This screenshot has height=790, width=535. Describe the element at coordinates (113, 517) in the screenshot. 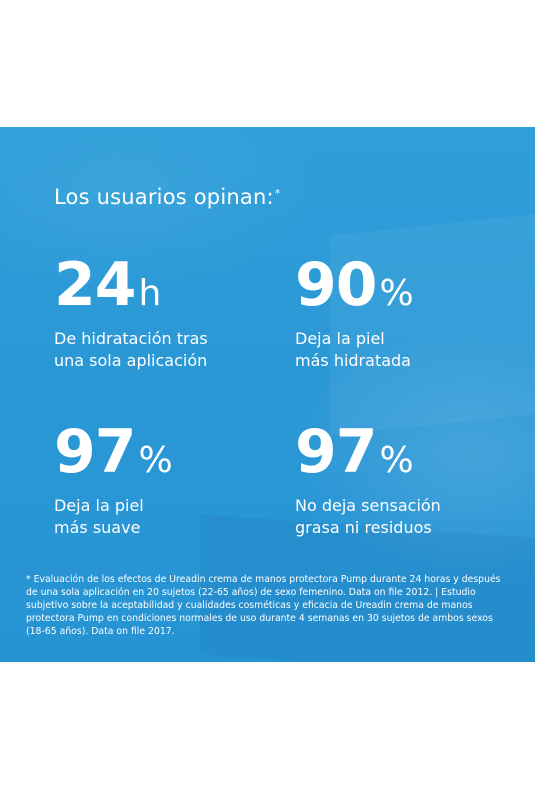

I see `stat-description: Deja la piel más suave` at that location.